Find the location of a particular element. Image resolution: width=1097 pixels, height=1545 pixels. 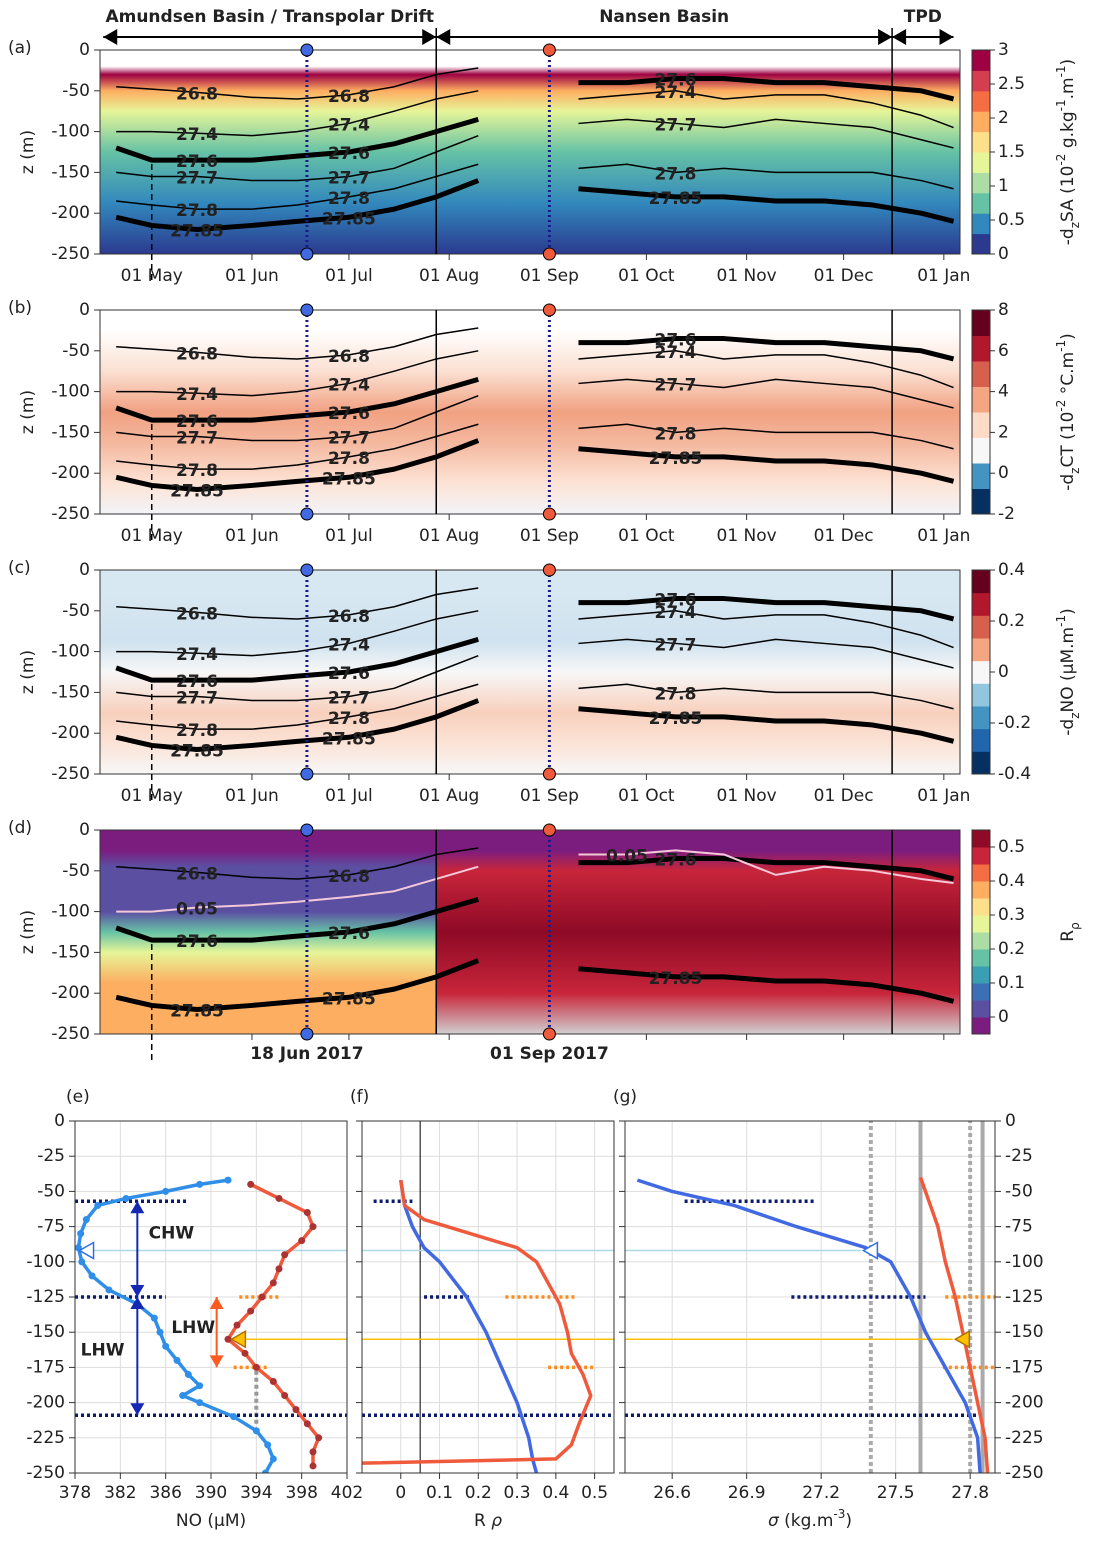

contour-label: 27.4 is located at coordinates (197, 395).